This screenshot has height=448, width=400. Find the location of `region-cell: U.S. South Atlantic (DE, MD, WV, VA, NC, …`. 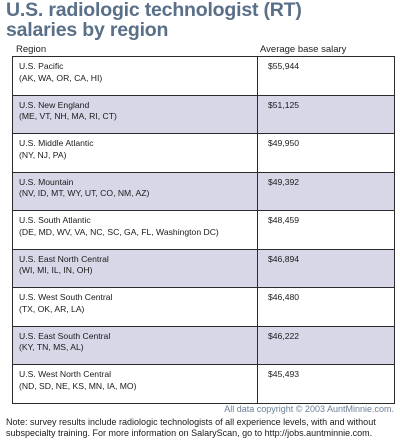

region-cell: U.S. South Atlantic (DE, MD, WV, VA, NC, … is located at coordinates (135, 230).